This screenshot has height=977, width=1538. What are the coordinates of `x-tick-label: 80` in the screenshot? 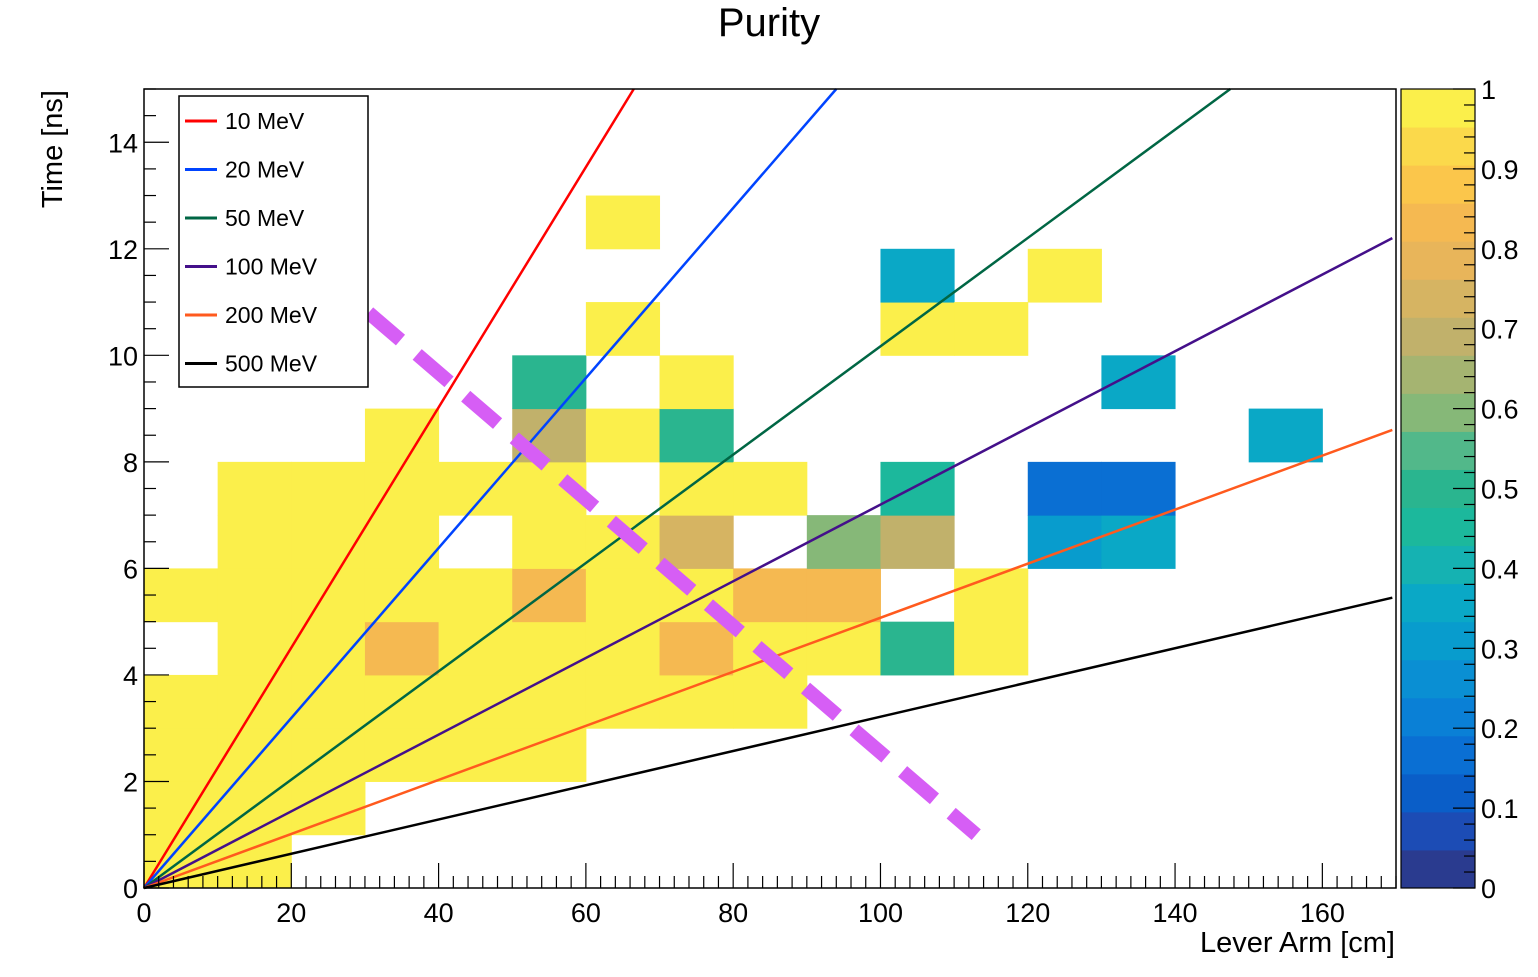 It's located at (733, 913).